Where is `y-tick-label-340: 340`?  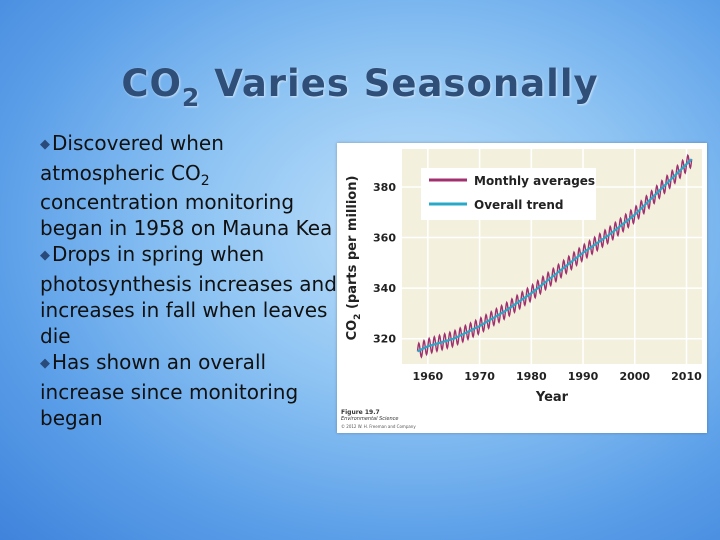
y-tick-label-340: 340 is located at coordinates (384, 288).